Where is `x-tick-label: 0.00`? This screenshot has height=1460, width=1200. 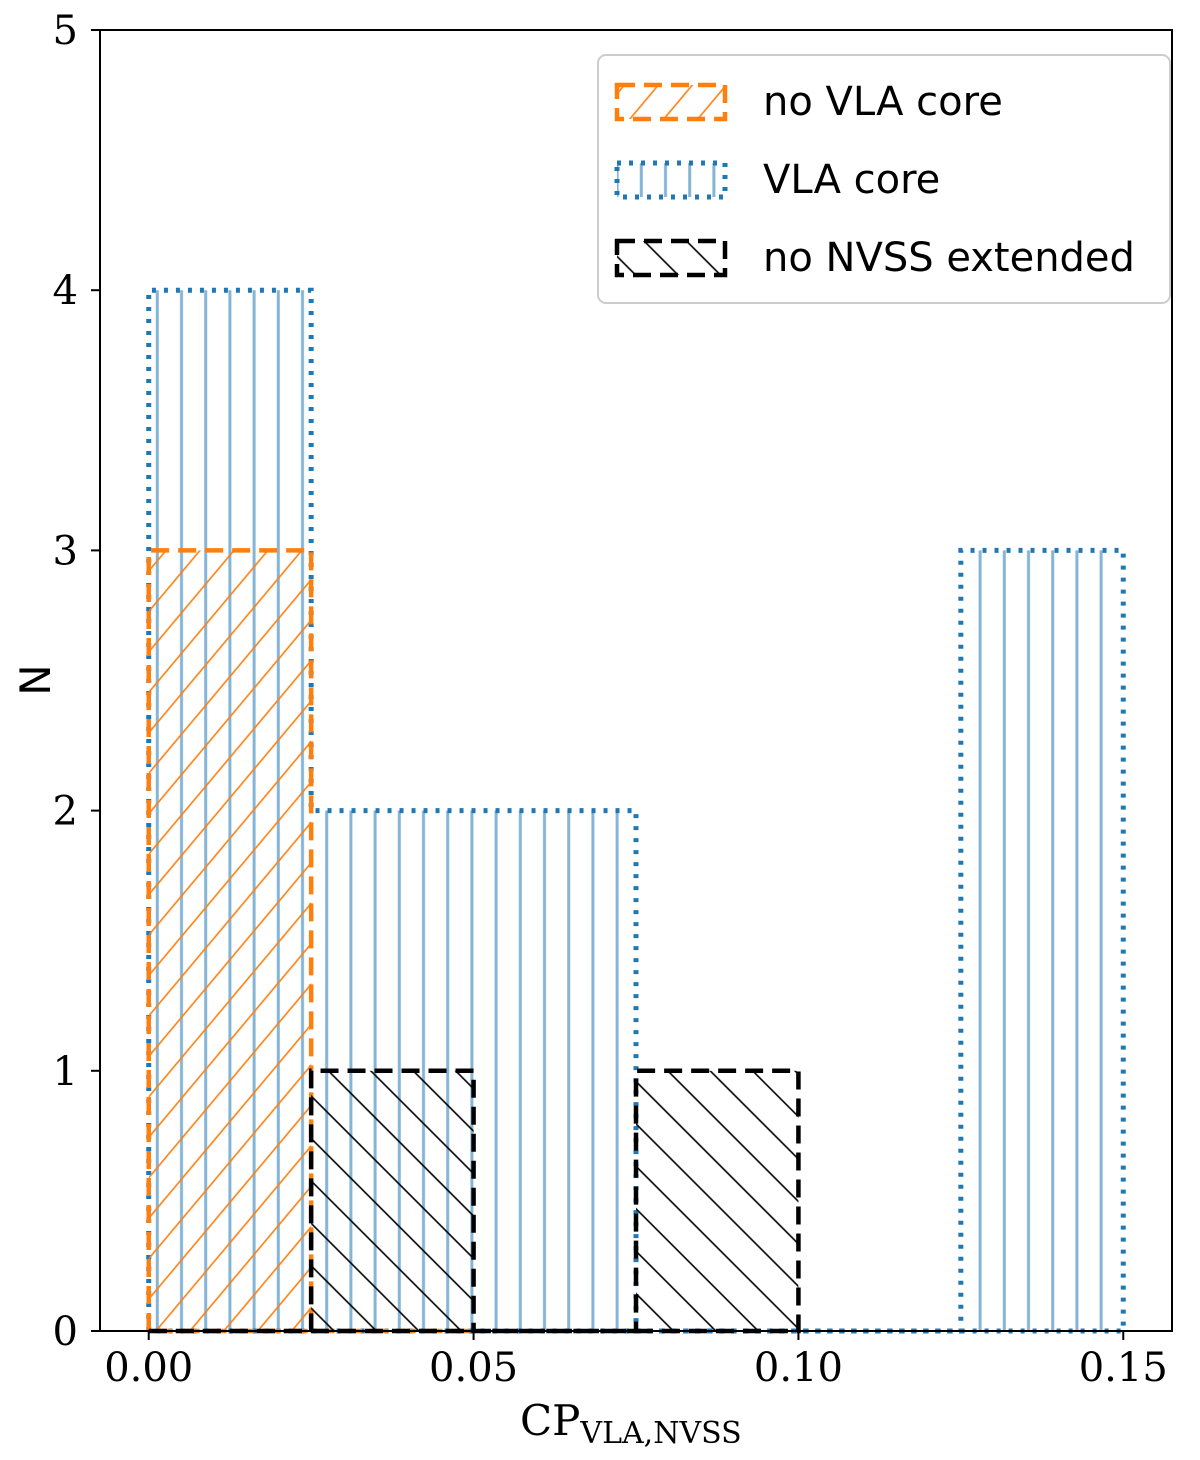 x-tick-label: 0.00 is located at coordinates (148, 1368).